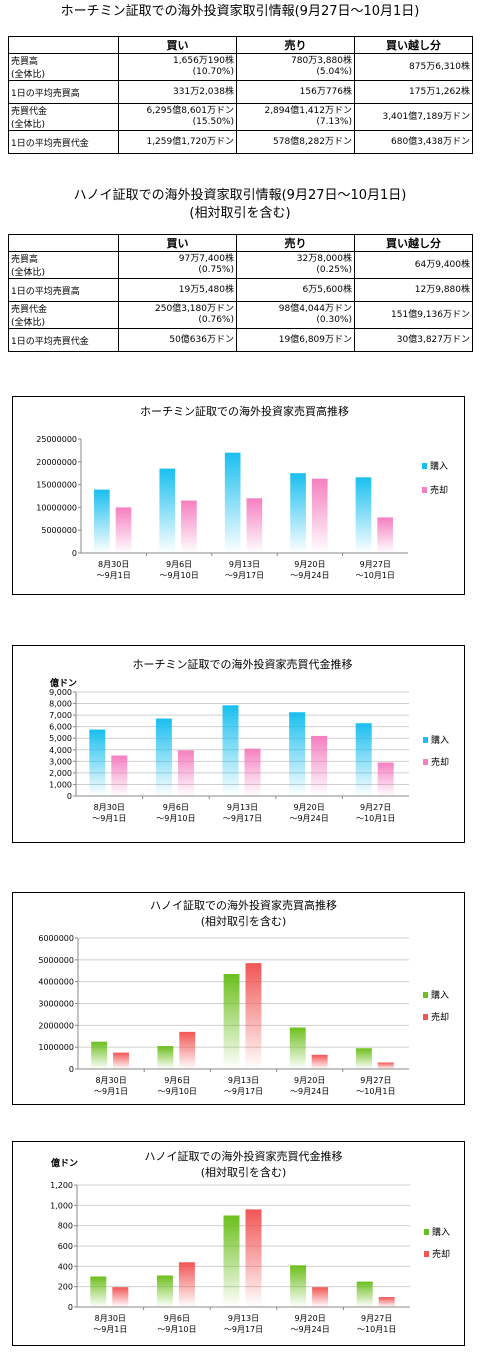  What do you see at coordinates (243, 905) in the screenshot?
I see `chart-title: ハノイ証取での海外投資家売買高推移` at bounding box center [243, 905].